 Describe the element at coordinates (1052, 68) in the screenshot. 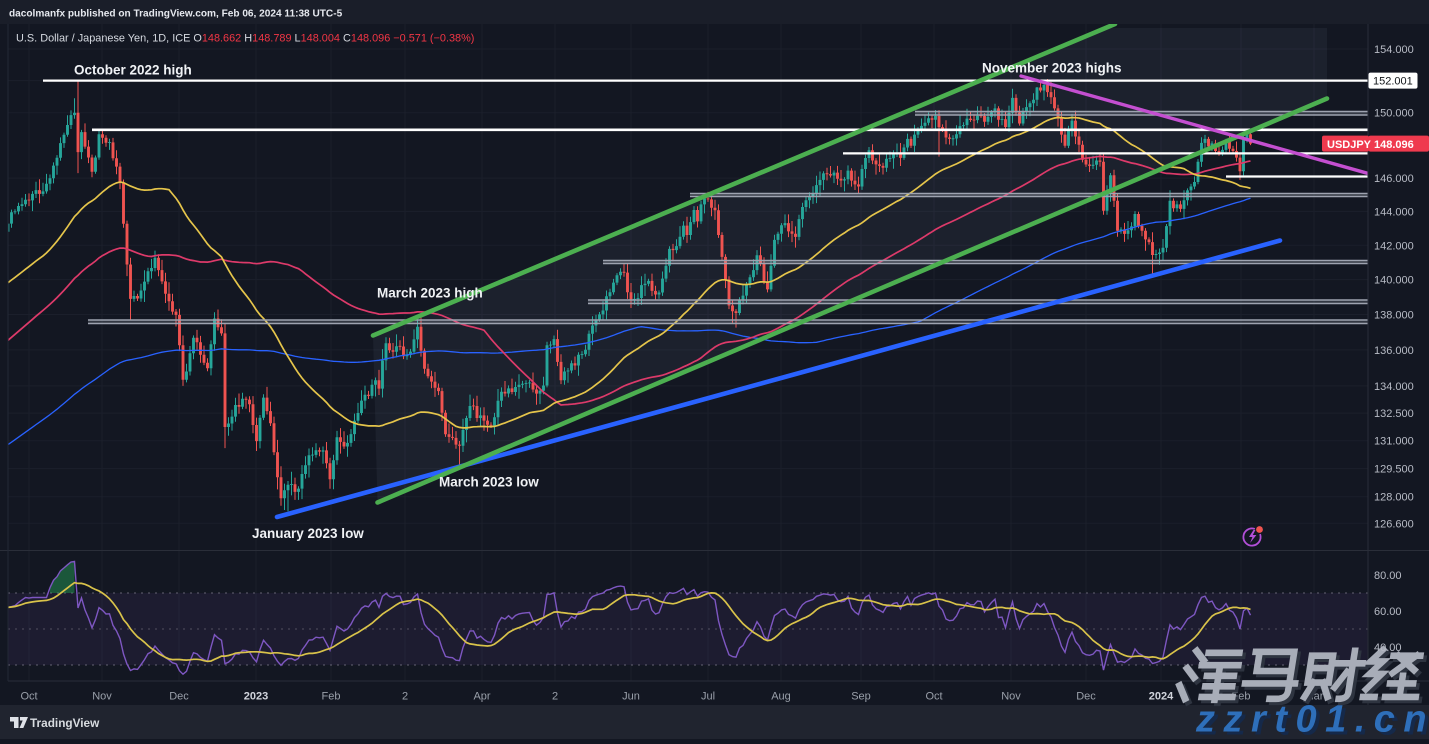

I see `svg-text: November 2023 highs` at that location.